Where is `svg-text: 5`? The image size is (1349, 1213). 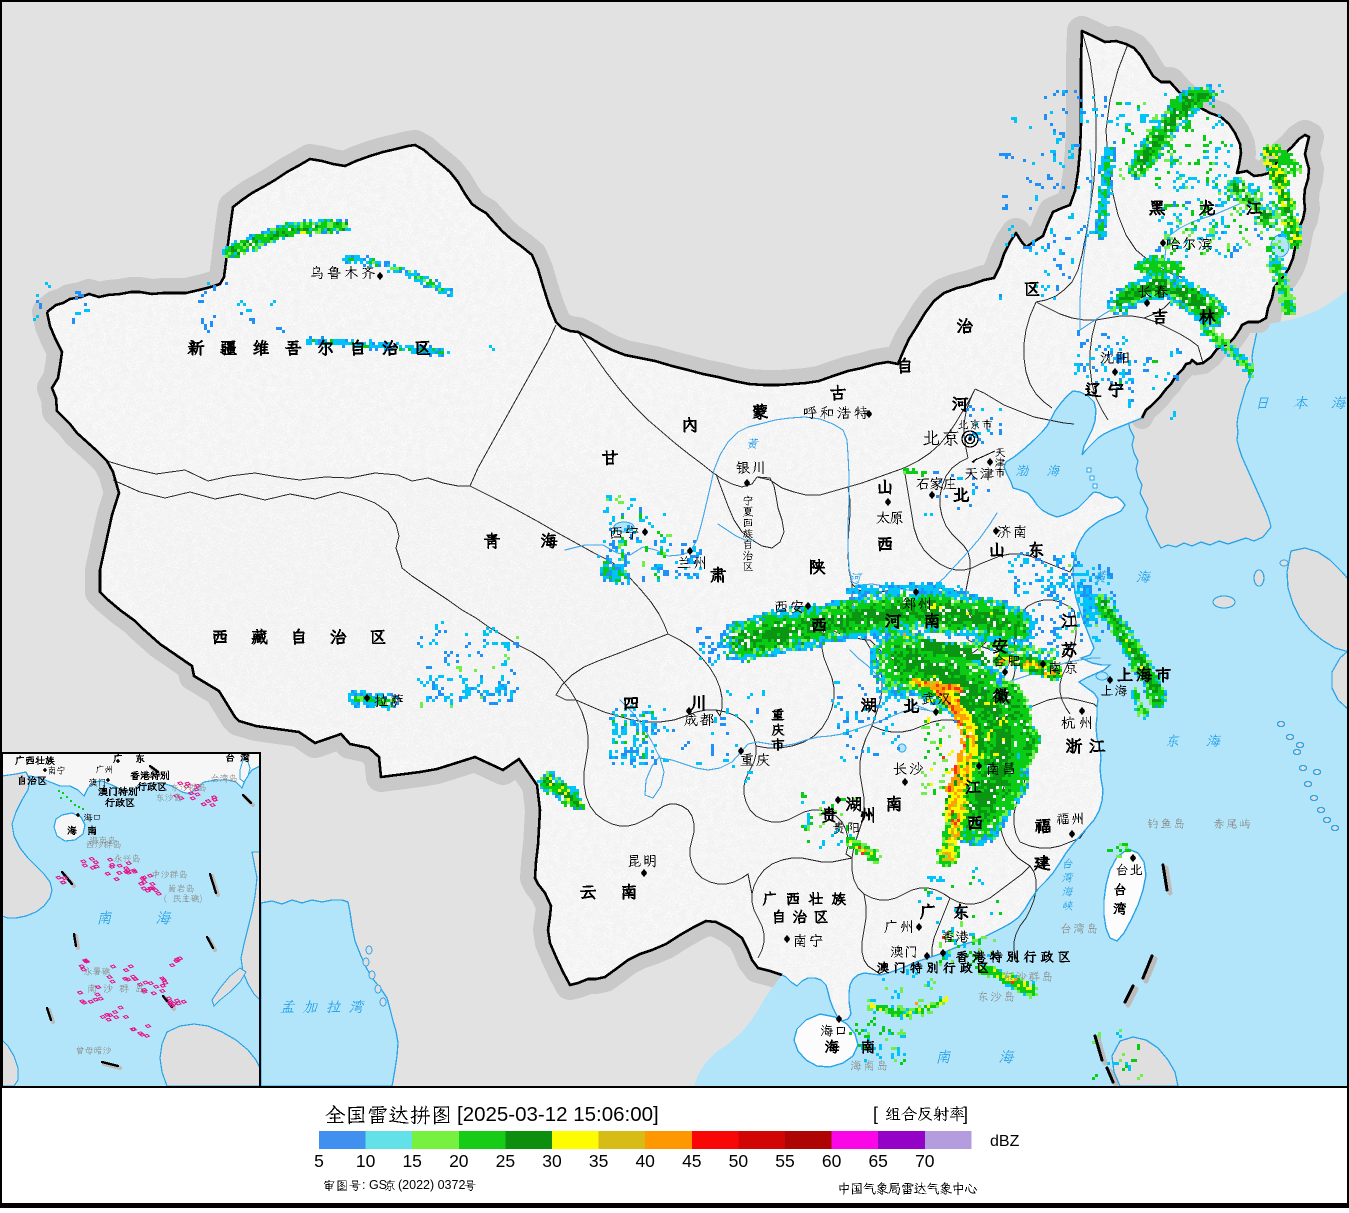 svg-text: 5 is located at coordinates (319, 1161).